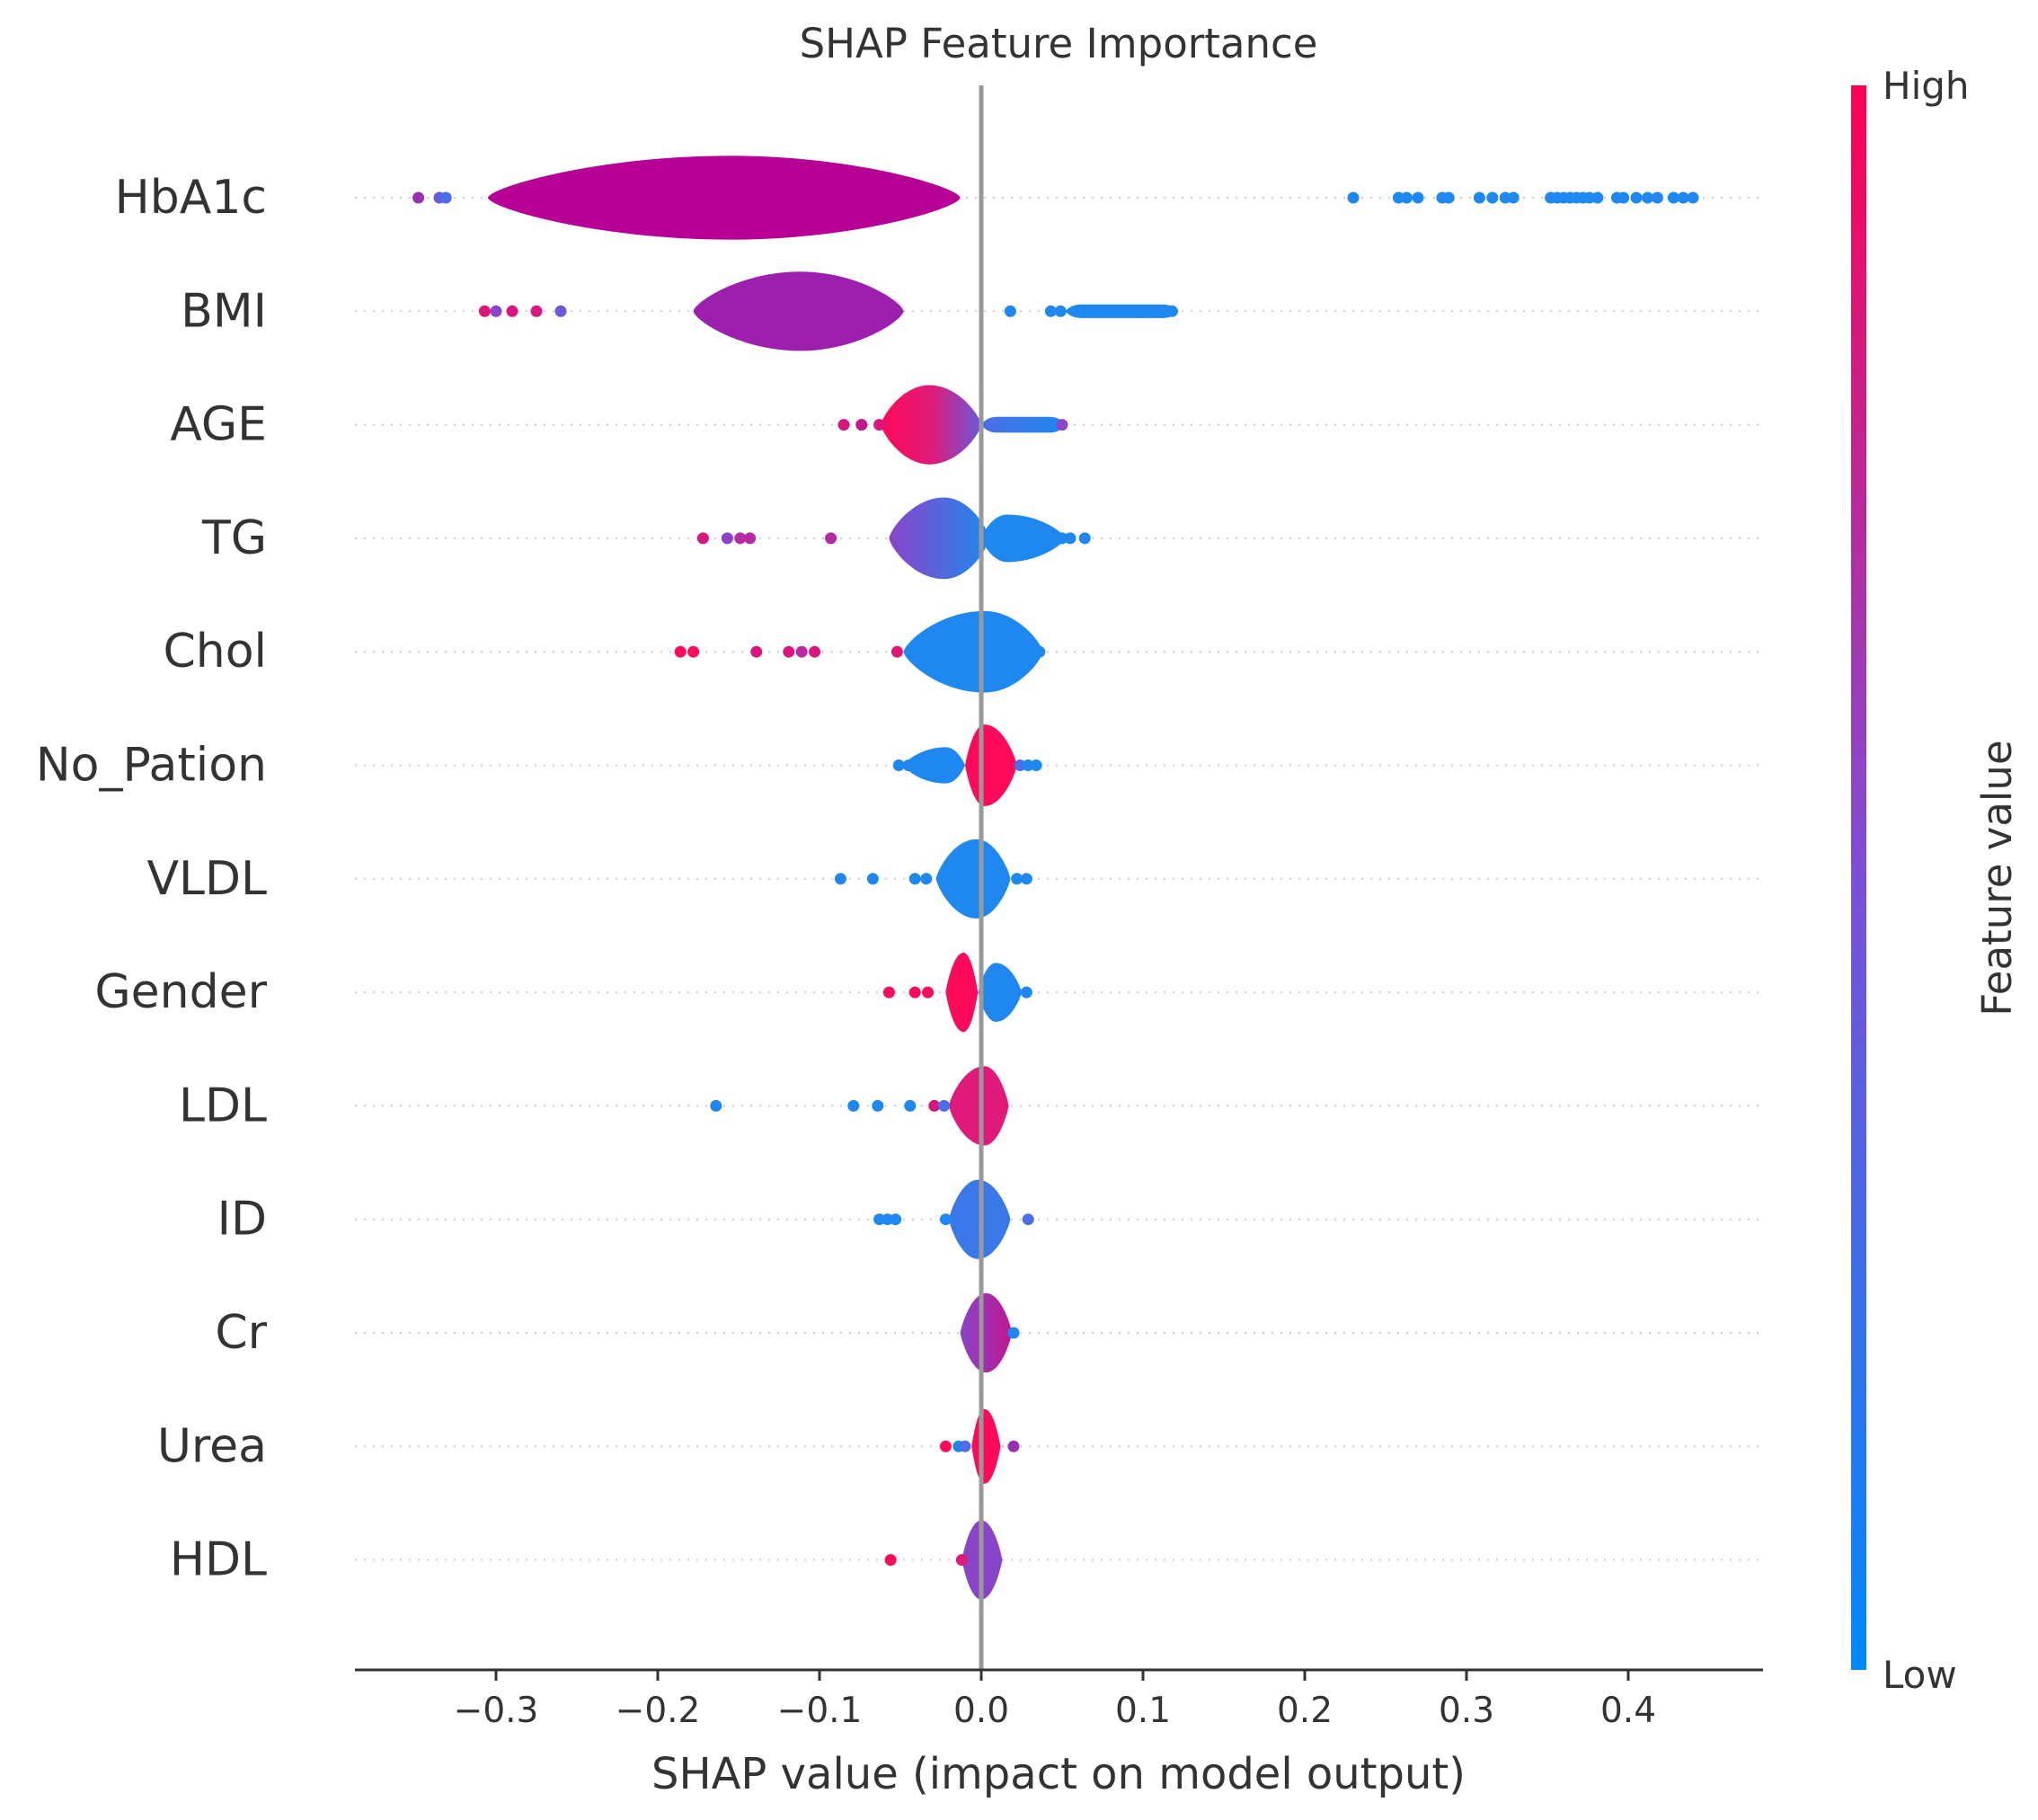 This screenshot has width=2038, height=1820. Describe the element at coordinates (972, 311) in the screenshot. I see `feature-row-bmi: BMI` at that location.